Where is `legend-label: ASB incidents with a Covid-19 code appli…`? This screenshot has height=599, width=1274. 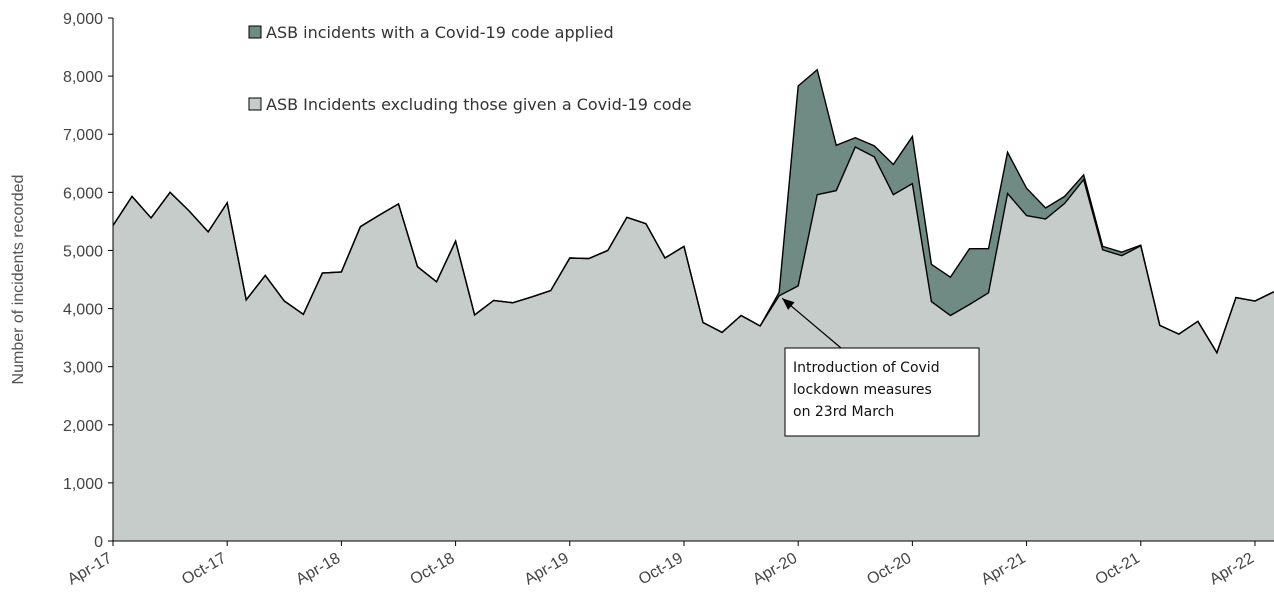
legend-label: ASB incidents with a Covid-19 code appli… is located at coordinates (440, 32).